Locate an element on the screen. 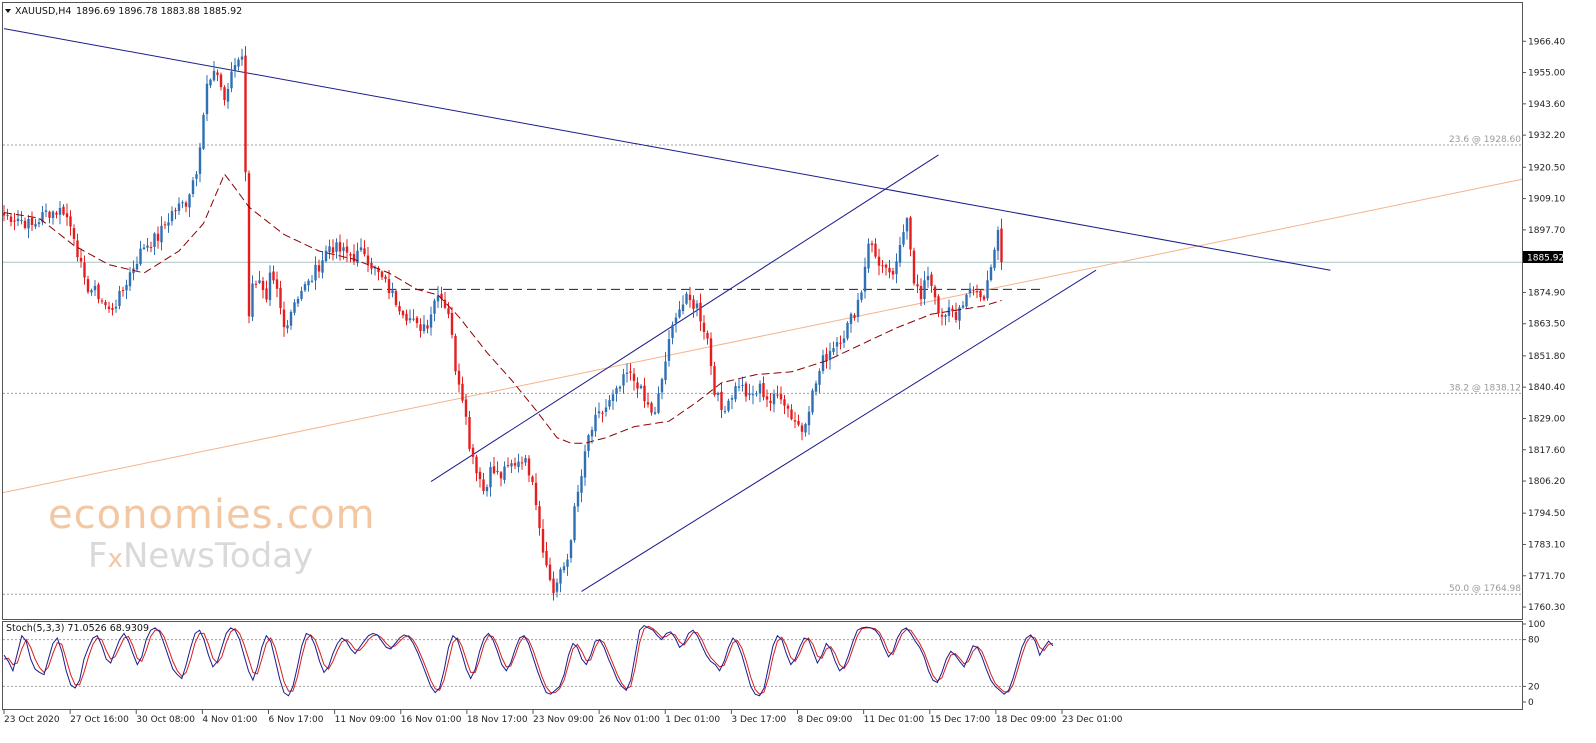  y-tick-label: 1760.30 is located at coordinates (1546, 608).